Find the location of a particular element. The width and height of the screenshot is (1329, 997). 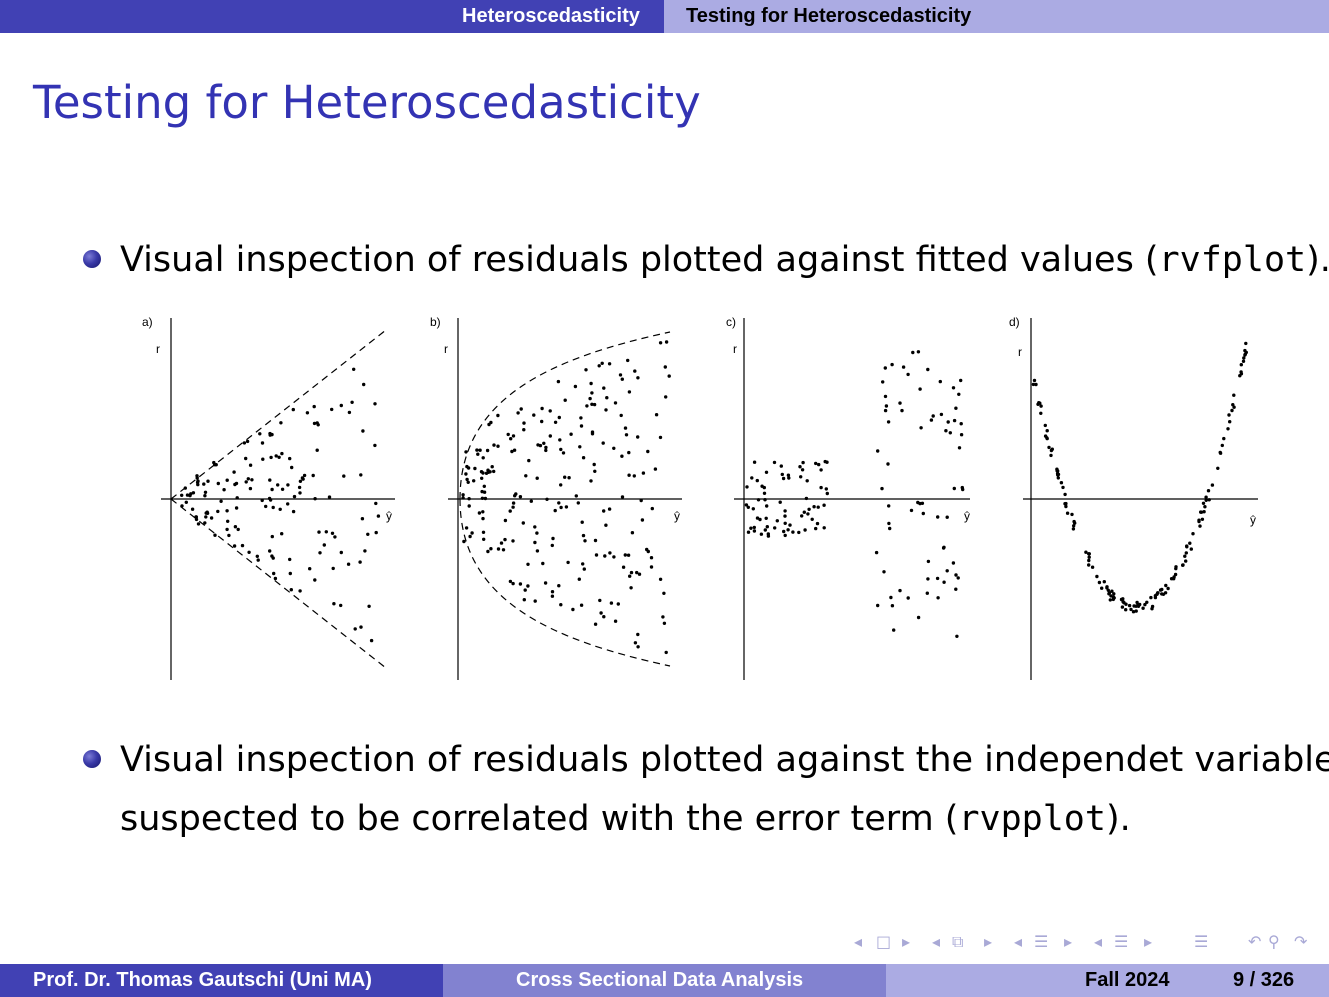

nav-section-link: Heteroscedasticity is located at coordinates (551, 16).